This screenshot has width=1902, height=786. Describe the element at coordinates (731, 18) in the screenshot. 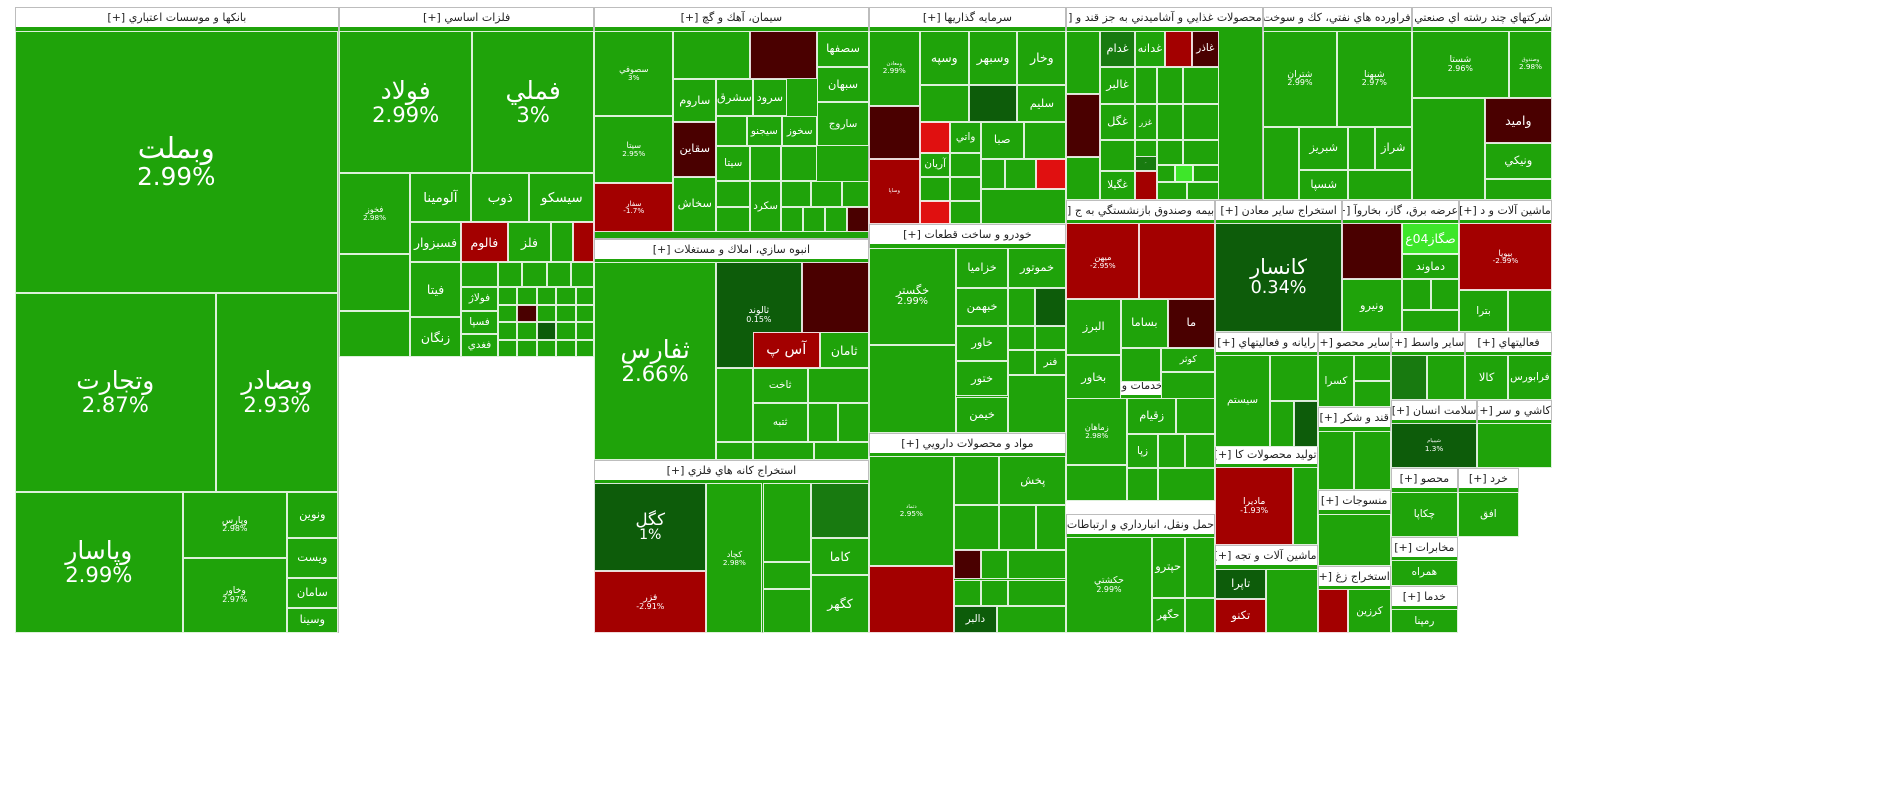

I see `sector-header: سيمان، آهك و گچ [+]` at that location.